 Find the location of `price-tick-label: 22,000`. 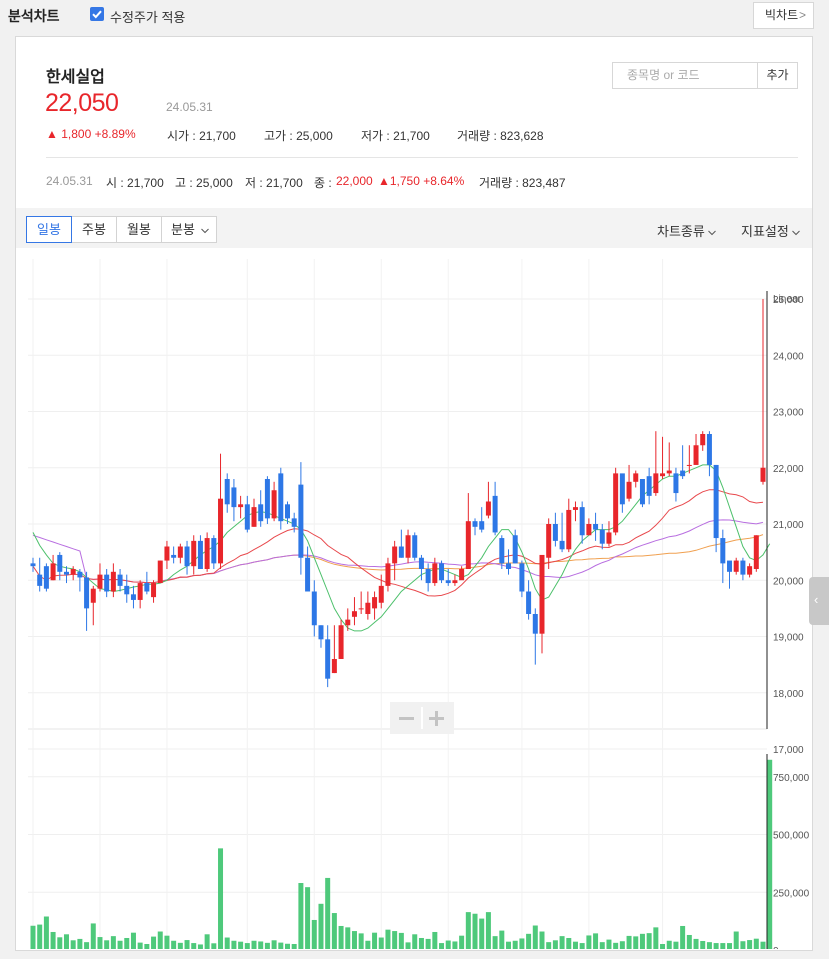

price-tick-label: 22,000 is located at coordinates (788, 469).